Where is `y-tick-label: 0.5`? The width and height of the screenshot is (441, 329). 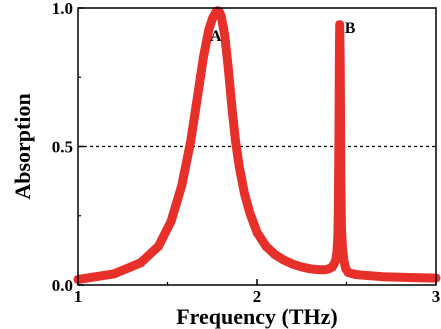
y-tick-label: 0.5 is located at coordinates (62, 147).